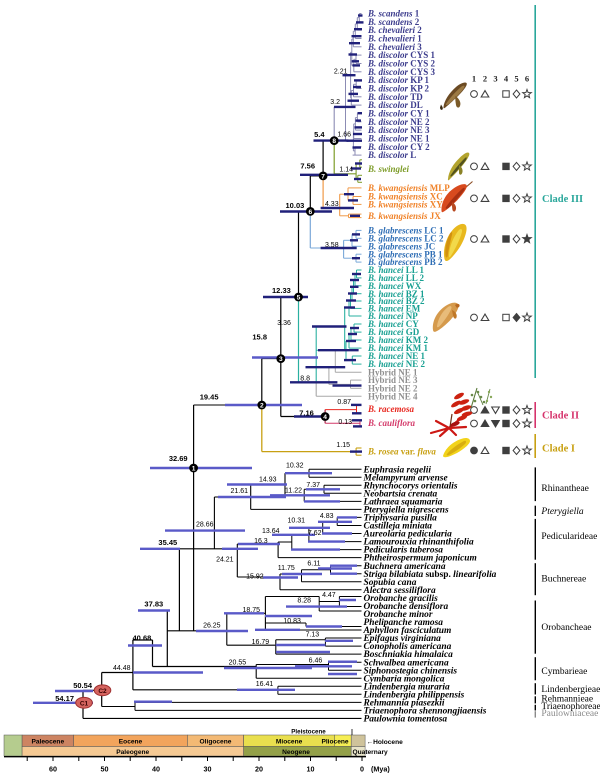 The image size is (600, 775). Describe the element at coordinates (293, 490) in the screenshot. I see `svg-text: 11.22` at that location.